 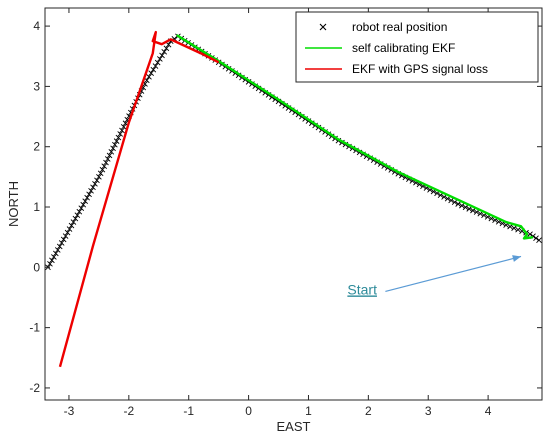 What do you see at coordinates (36, 267) in the screenshot?
I see `y-tick-label: 0` at bounding box center [36, 267].